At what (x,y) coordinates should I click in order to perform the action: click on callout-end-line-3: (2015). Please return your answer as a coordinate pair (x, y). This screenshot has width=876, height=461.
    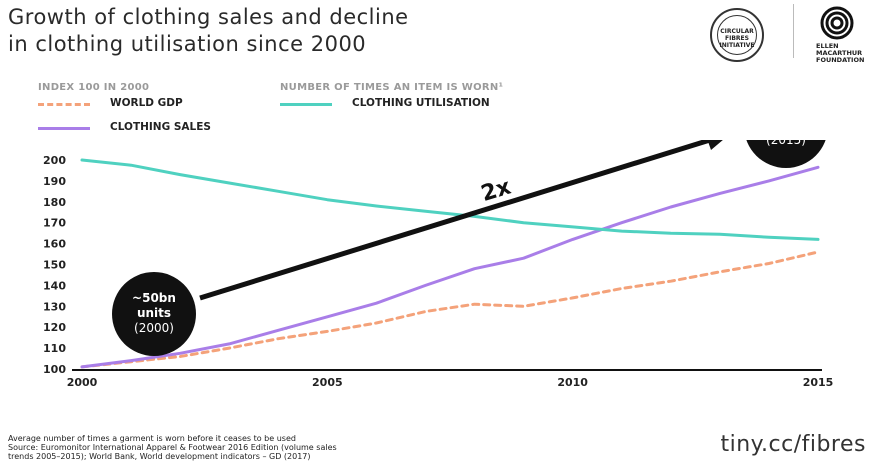
    Looking at the image, I should click on (786, 143).